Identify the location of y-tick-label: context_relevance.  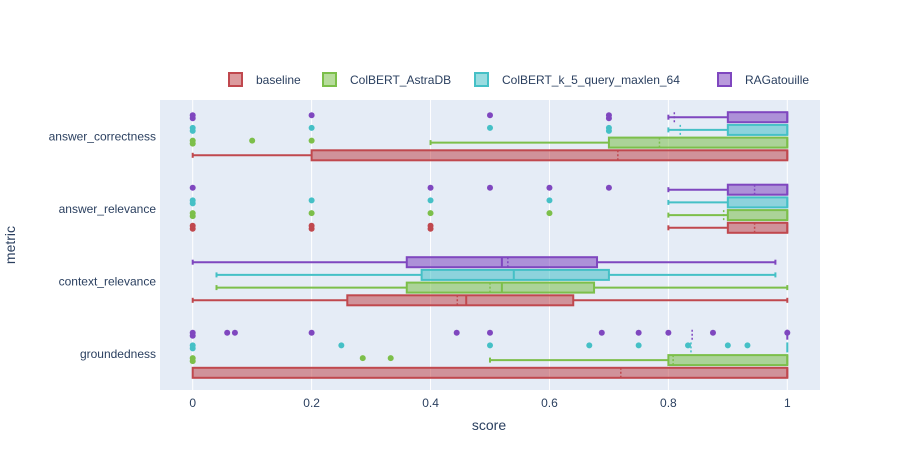
(108, 281).